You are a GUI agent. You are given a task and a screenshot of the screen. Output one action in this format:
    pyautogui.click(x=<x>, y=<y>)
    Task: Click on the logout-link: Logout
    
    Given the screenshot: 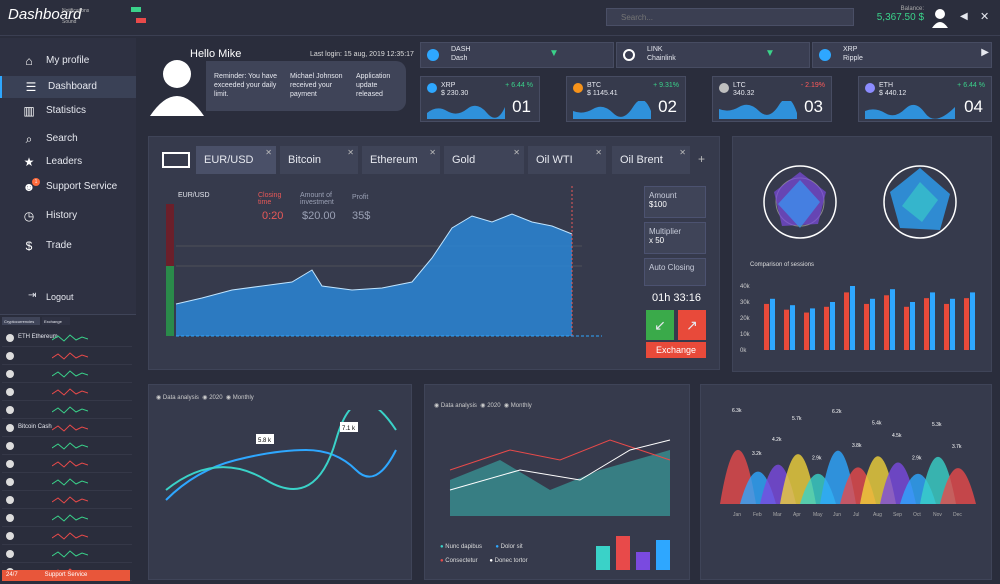 What is the action you would take?
    pyautogui.click(x=60, y=297)
    